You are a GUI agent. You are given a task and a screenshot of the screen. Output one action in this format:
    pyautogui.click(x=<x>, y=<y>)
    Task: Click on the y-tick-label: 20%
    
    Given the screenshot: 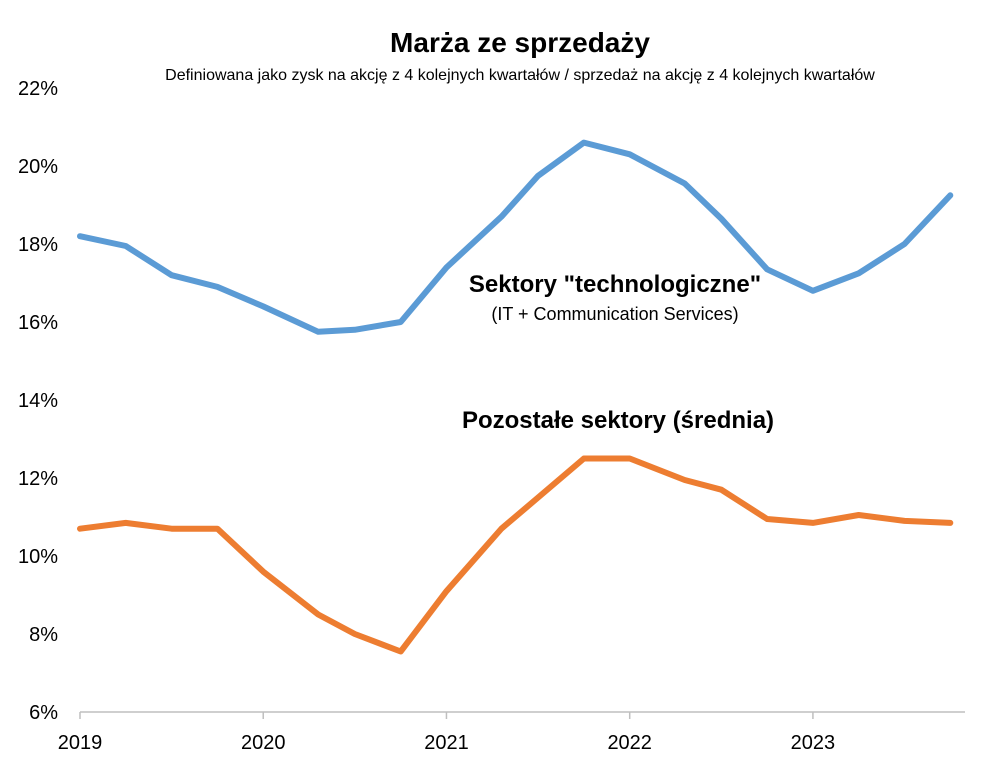 What is the action you would take?
    pyautogui.click(x=38, y=167)
    